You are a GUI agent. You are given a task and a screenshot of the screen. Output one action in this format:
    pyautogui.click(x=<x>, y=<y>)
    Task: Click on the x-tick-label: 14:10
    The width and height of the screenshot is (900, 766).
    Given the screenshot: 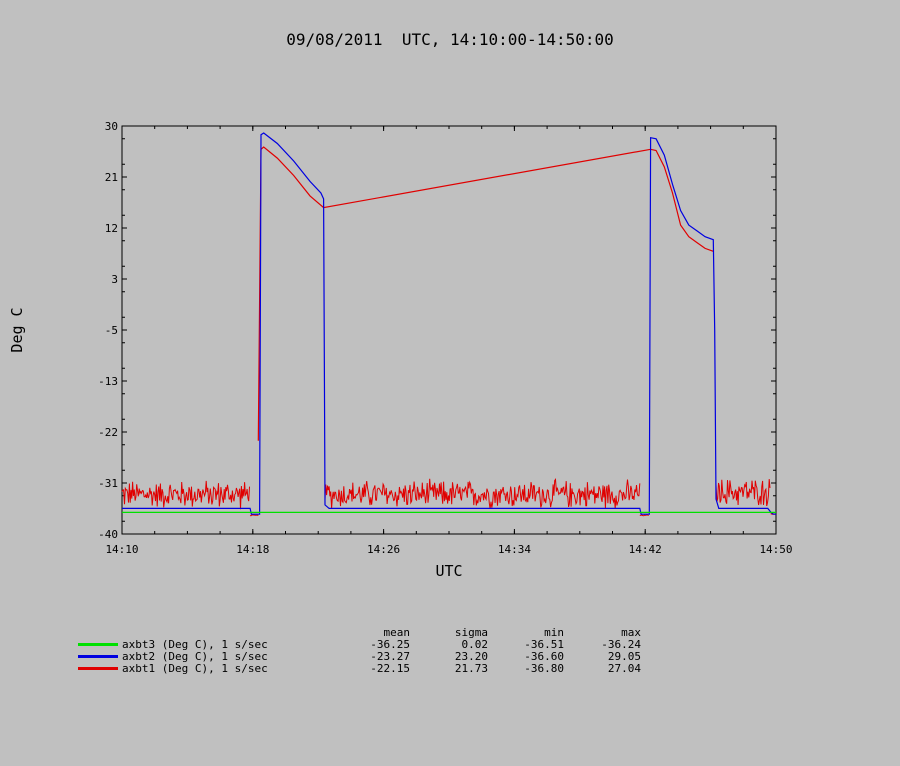 What is the action you would take?
    pyautogui.click(x=121, y=549)
    